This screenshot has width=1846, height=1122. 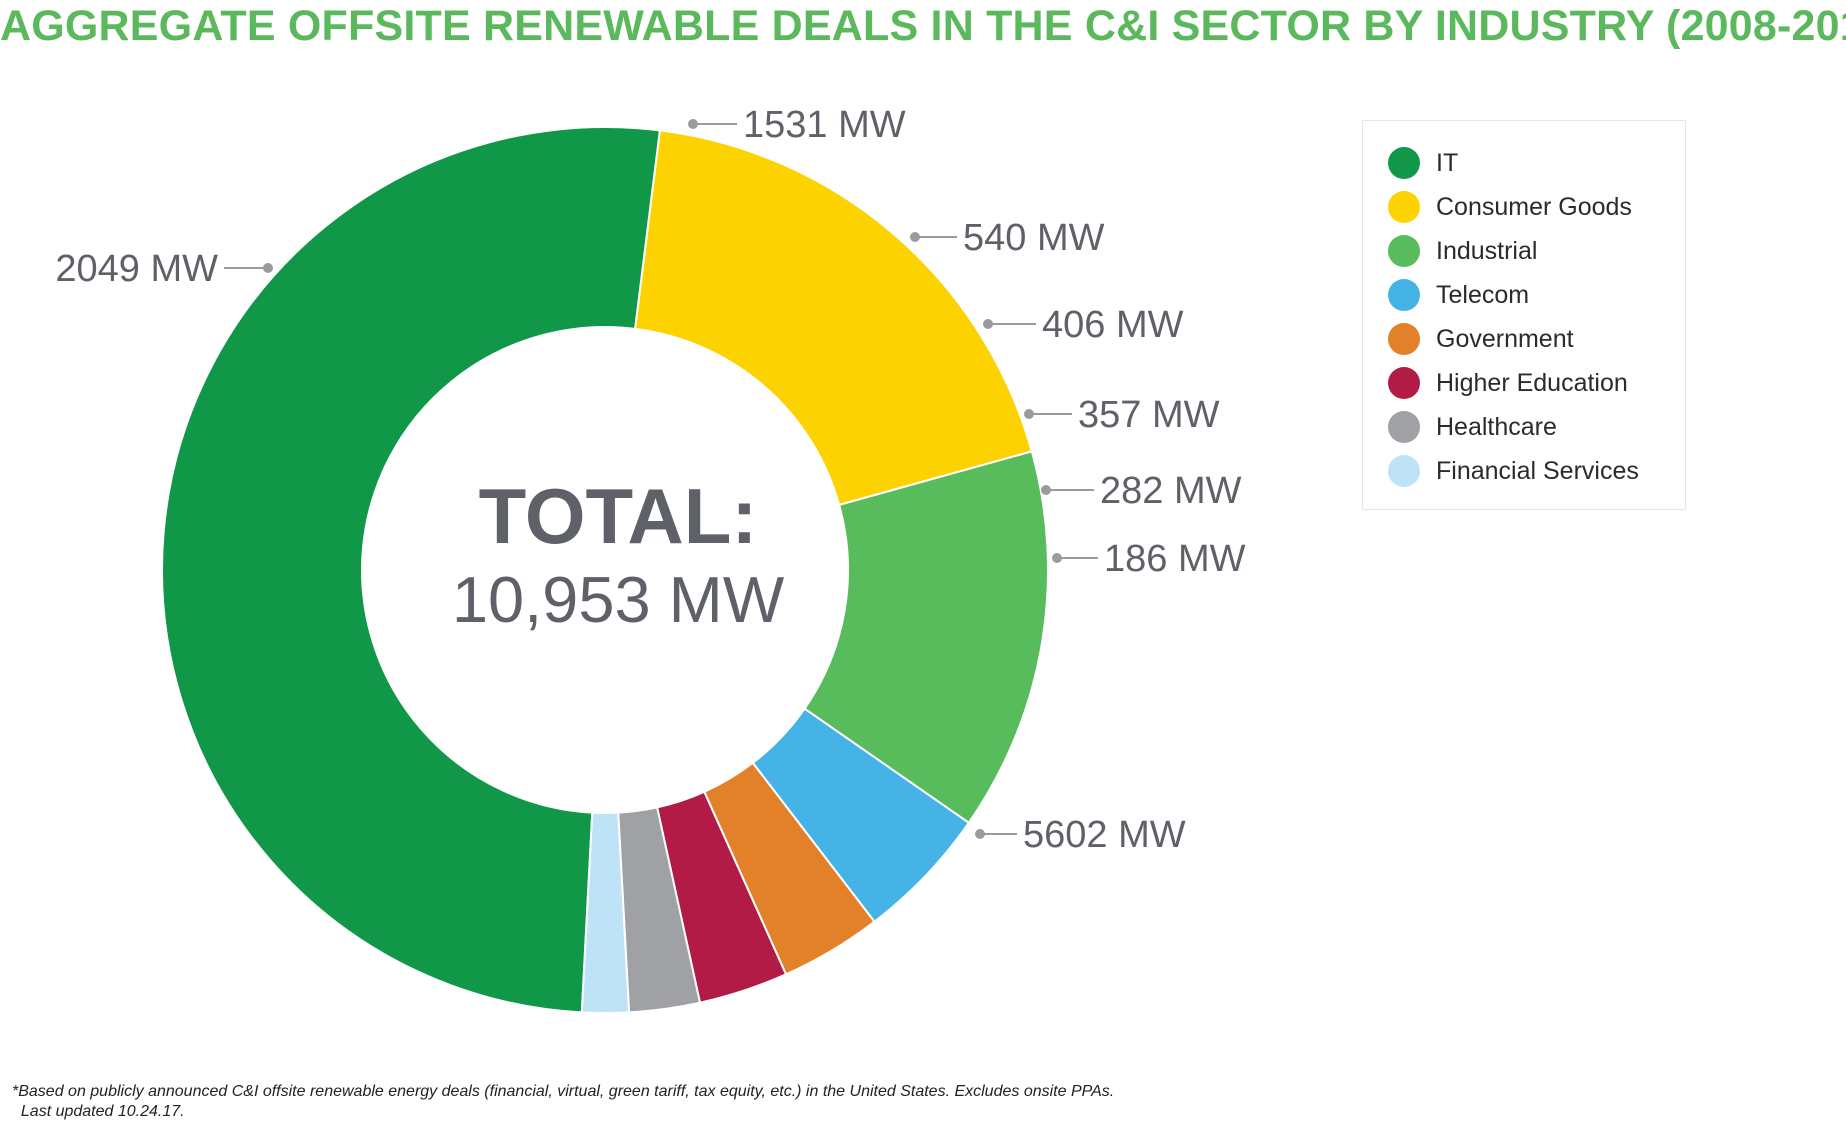 What do you see at coordinates (833, 317) in the screenshot?
I see `slice-consumer-goods` at bounding box center [833, 317].